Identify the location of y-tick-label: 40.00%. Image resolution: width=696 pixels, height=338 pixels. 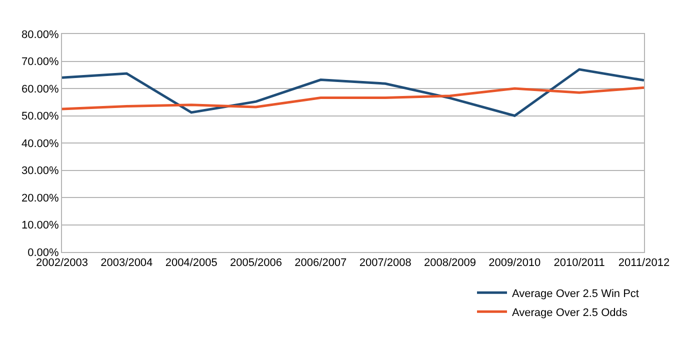
(40, 144).